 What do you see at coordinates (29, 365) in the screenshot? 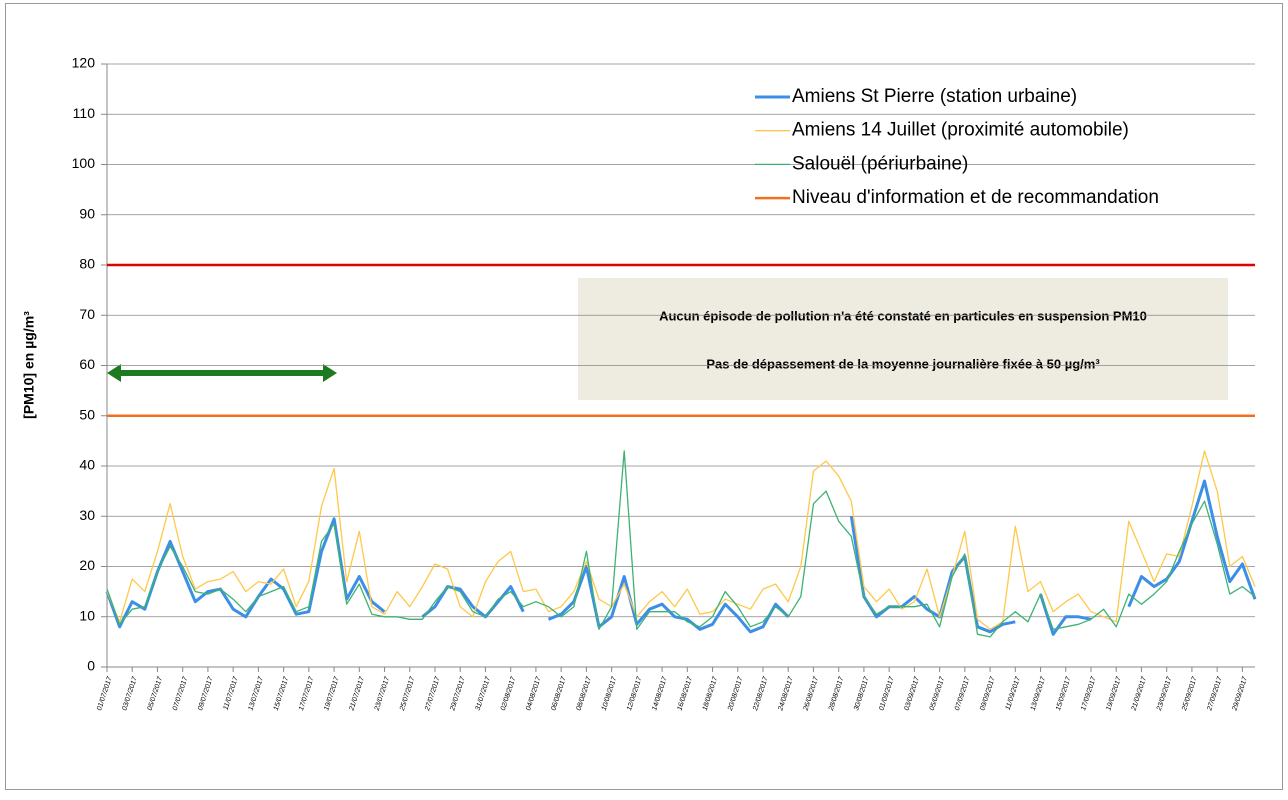
I see `y-axis-label: [PM10] en µg/m³` at bounding box center [29, 365].